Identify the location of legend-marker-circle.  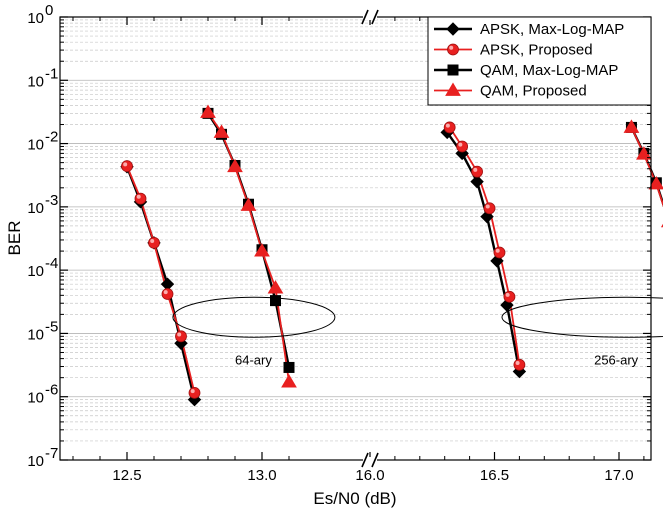
(453, 49).